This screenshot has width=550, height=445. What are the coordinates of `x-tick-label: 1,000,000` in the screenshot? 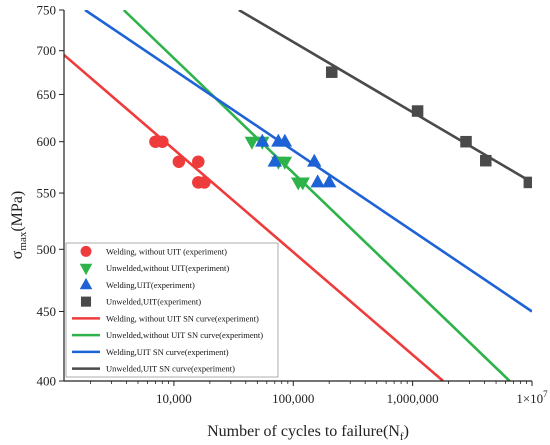 It's located at (413, 398).